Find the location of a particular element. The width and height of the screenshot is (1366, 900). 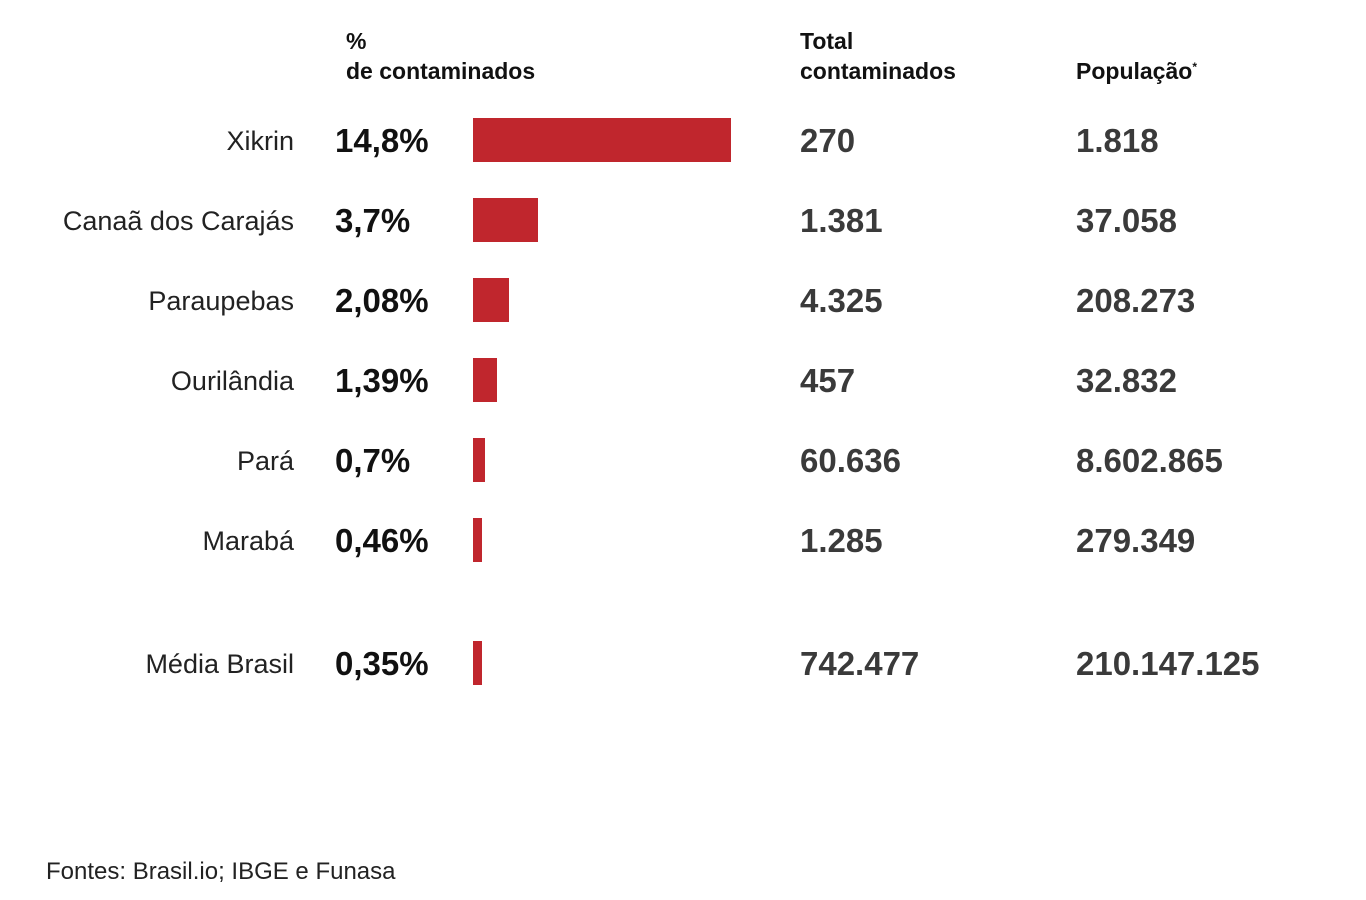

population-column-header: População* is located at coordinates (1136, 71).